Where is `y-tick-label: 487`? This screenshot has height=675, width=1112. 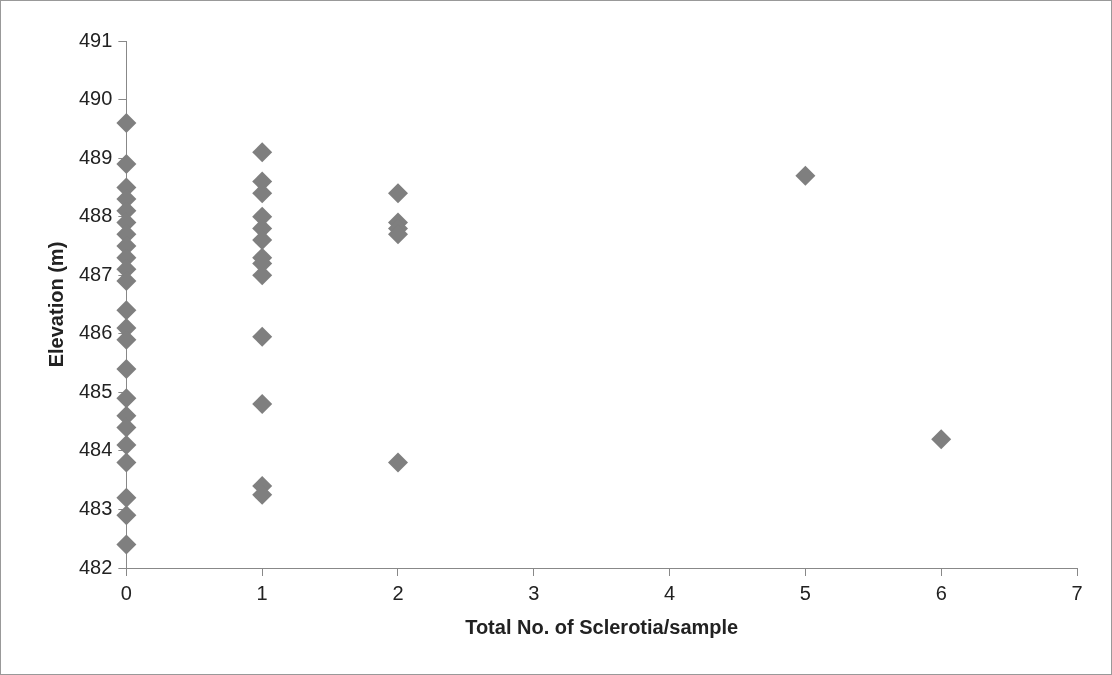 y-tick-label: 487 is located at coordinates (95, 273).